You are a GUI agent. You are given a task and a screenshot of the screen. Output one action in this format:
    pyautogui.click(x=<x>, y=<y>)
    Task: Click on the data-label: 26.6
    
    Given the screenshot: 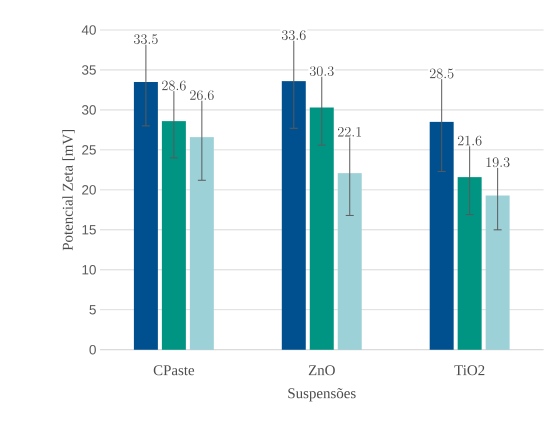 What is the action you would take?
    pyautogui.click(x=202, y=95)
    